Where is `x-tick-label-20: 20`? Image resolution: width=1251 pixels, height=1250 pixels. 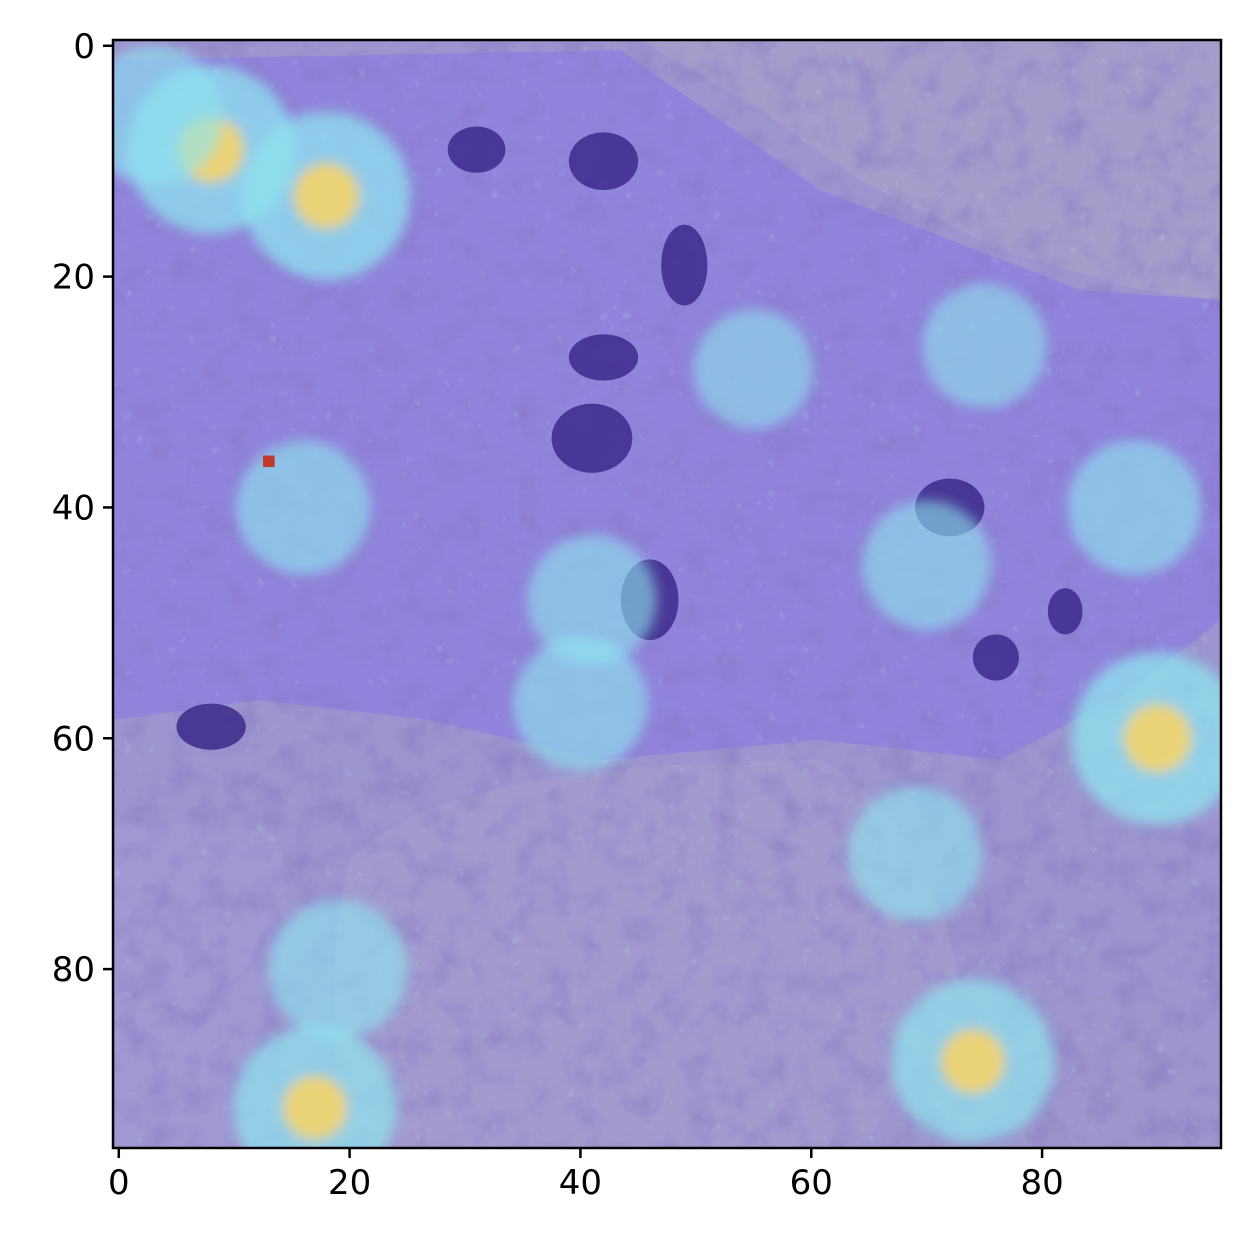
x-tick-label-20: 20 is located at coordinates (349, 1183).